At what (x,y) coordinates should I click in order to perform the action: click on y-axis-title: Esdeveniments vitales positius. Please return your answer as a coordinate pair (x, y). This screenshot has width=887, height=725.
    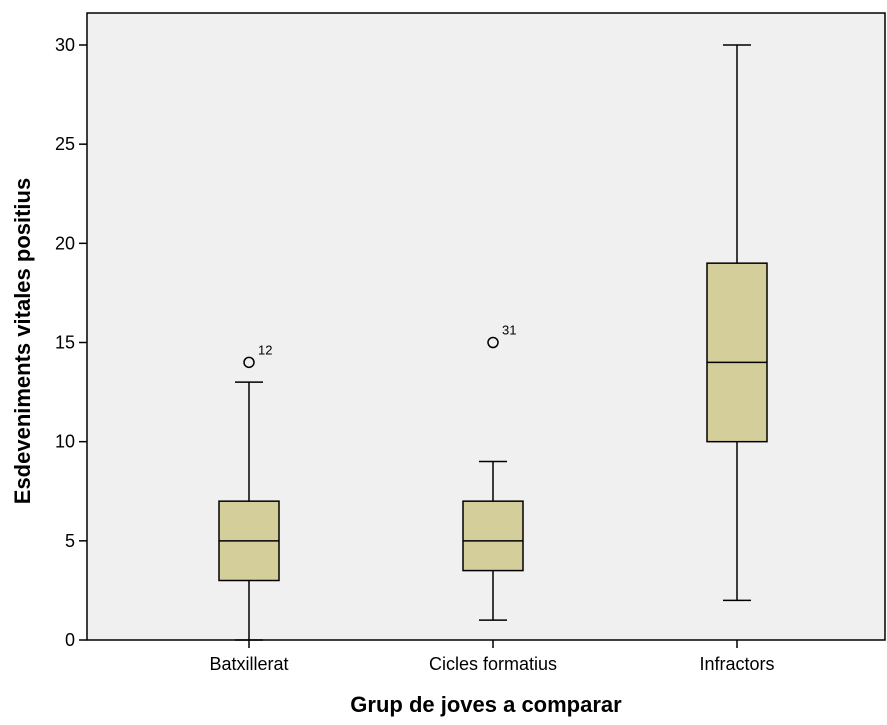
    Looking at the image, I should click on (22, 341).